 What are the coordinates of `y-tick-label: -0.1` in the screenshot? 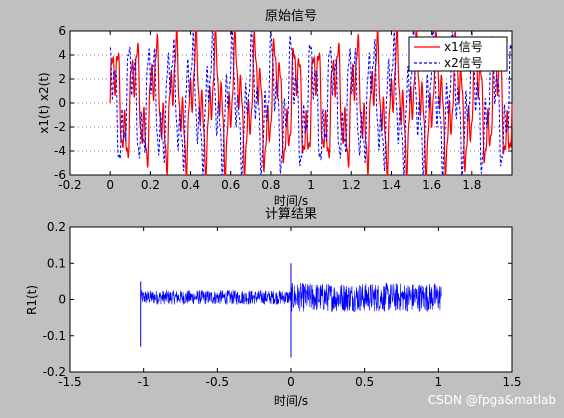 It's located at (54, 336).